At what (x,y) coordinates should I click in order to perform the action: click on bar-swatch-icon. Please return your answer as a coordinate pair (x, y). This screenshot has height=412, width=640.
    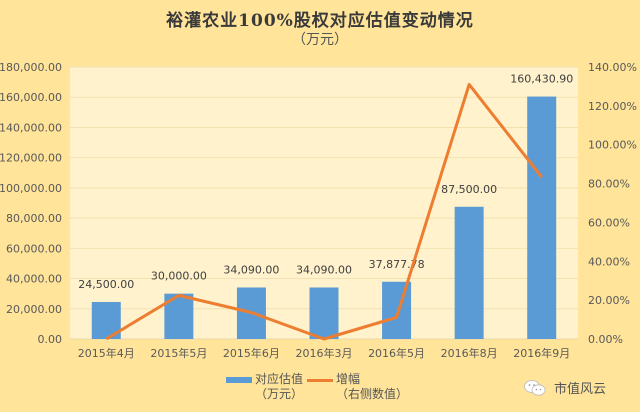
    Looking at the image, I should click on (239, 380).